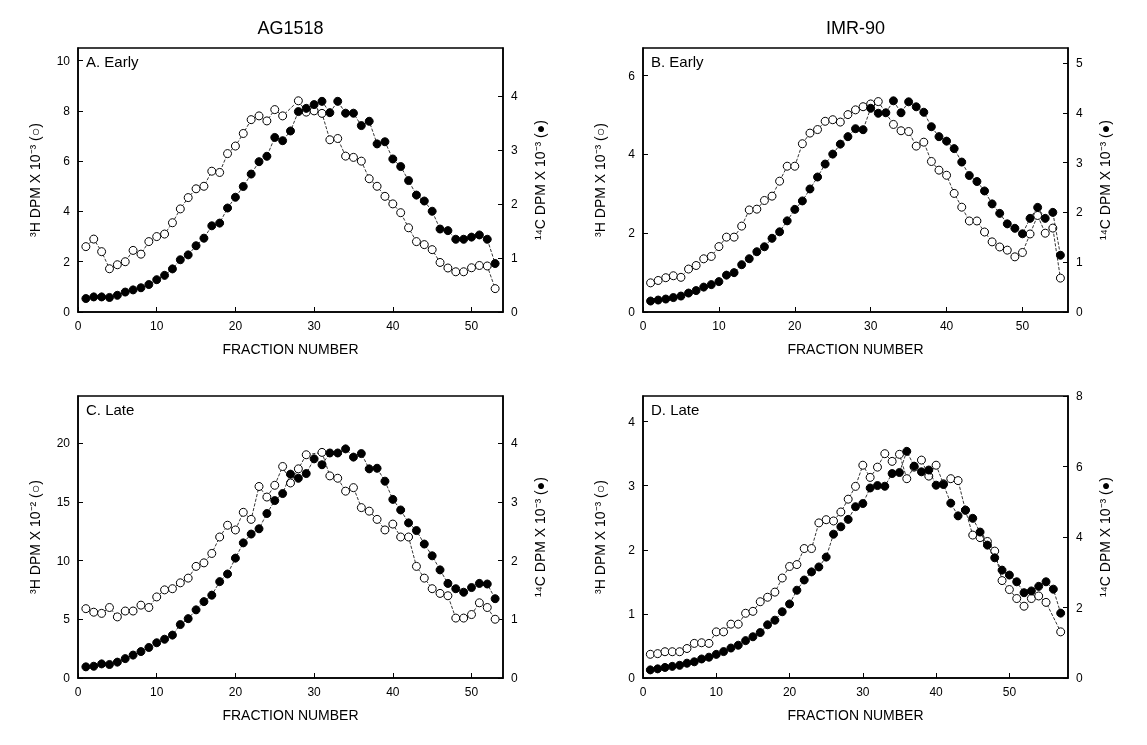 The width and height of the screenshot is (1147, 745). I want to click on y-axis-title: ³H DPM X 10⁻³ (○), so click(35, 180).